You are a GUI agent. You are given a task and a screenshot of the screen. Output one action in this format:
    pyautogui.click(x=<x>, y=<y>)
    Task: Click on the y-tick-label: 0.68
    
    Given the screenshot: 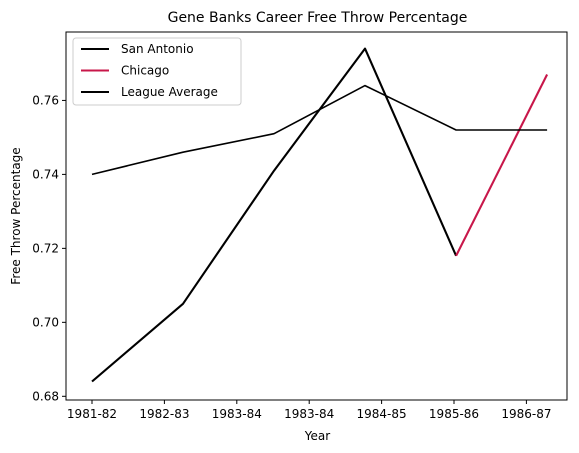 What is the action you would take?
    pyautogui.click(x=45, y=396)
    